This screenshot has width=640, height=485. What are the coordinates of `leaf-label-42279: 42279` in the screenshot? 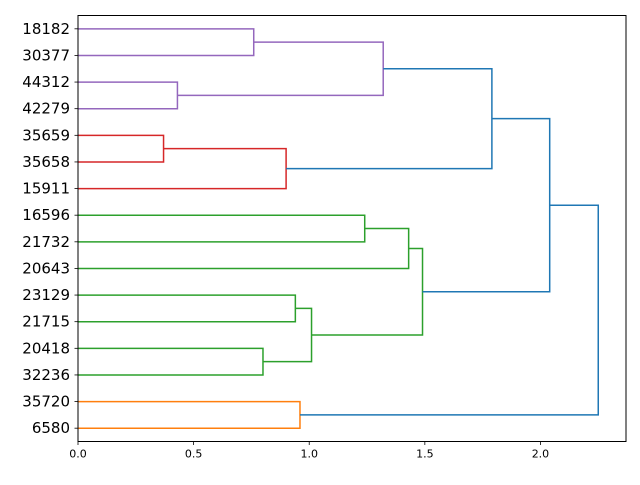 It's located at (46, 109).